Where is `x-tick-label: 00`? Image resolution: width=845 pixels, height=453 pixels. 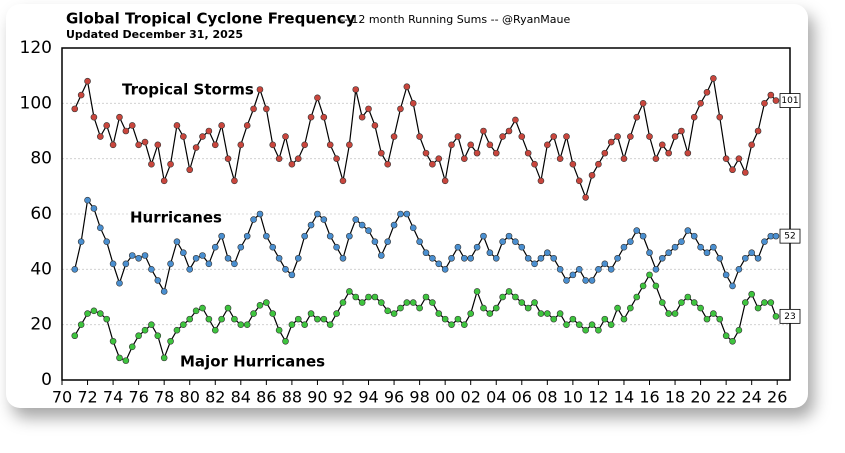
x-tick-label: 00 is located at coordinates (445, 397).